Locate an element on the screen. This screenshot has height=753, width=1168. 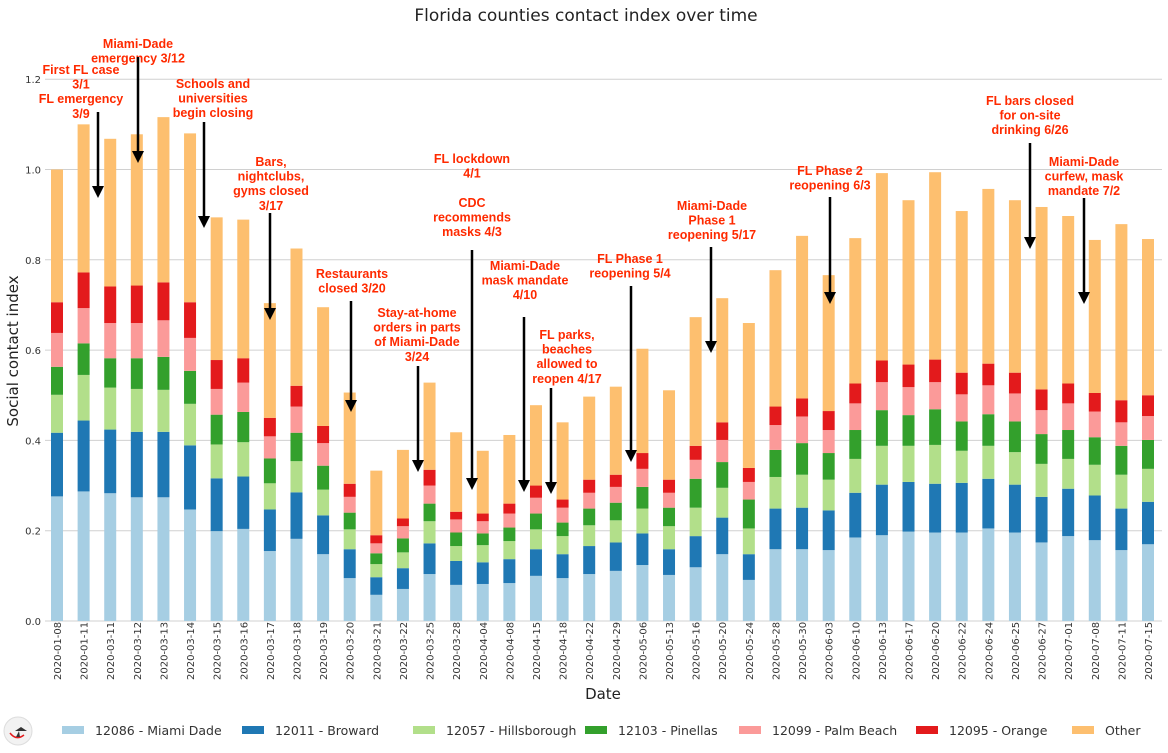
x-tick-label: 2020-03-12 is located at coordinates (138, 651).